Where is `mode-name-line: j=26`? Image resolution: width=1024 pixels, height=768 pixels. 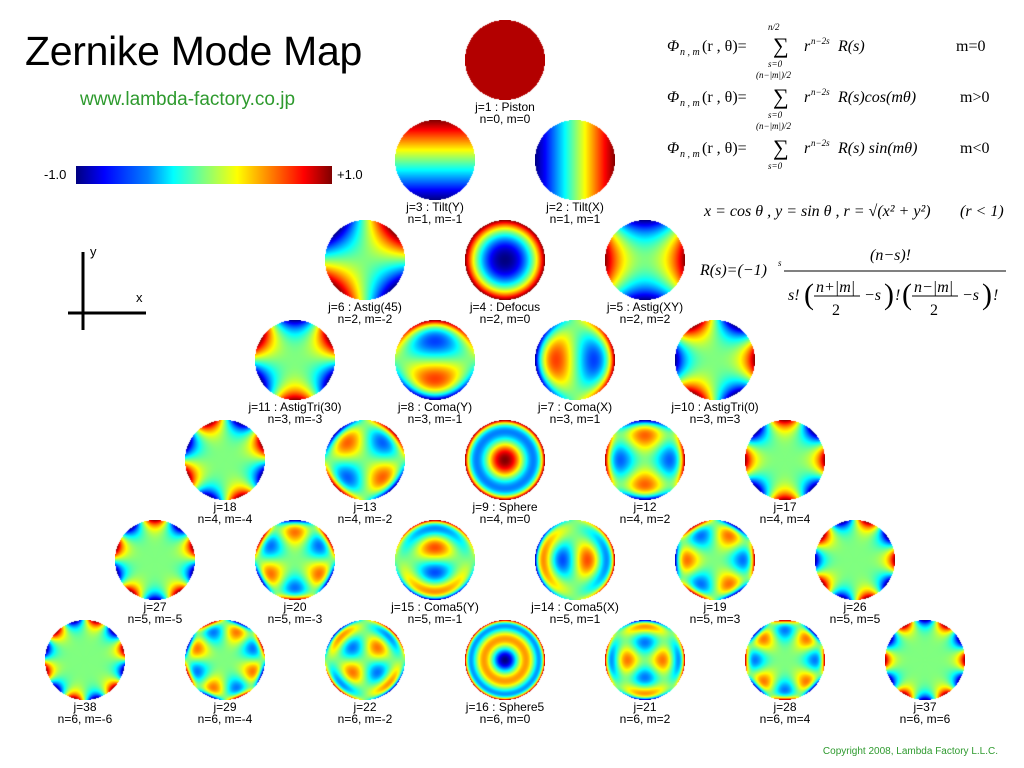
mode-name-line: j=26 is located at coordinates (855, 607).